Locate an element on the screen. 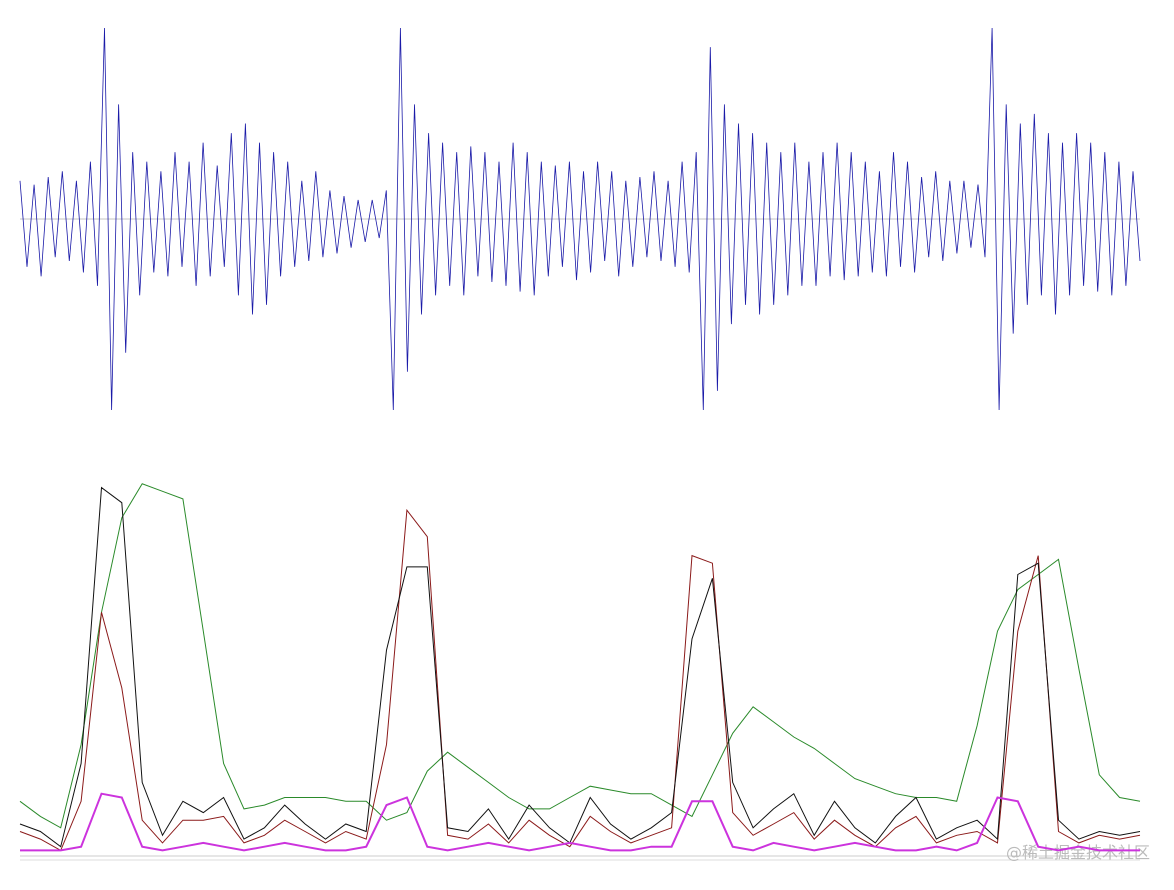  line is located at coordinates (580, 822).